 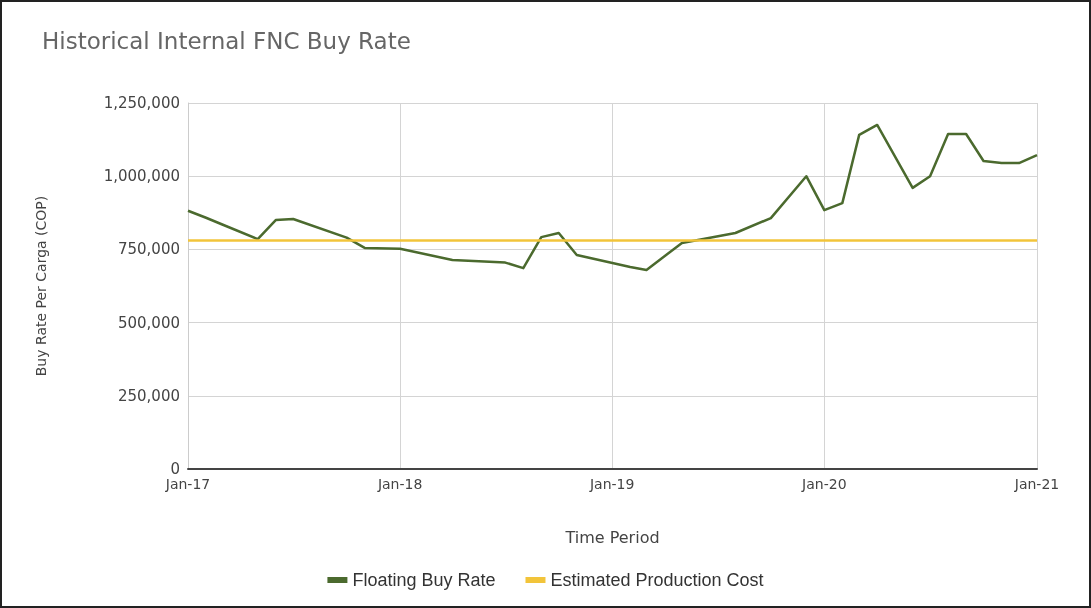 I want to click on legend-label: Floating Buy Rate, so click(x=424, y=580).